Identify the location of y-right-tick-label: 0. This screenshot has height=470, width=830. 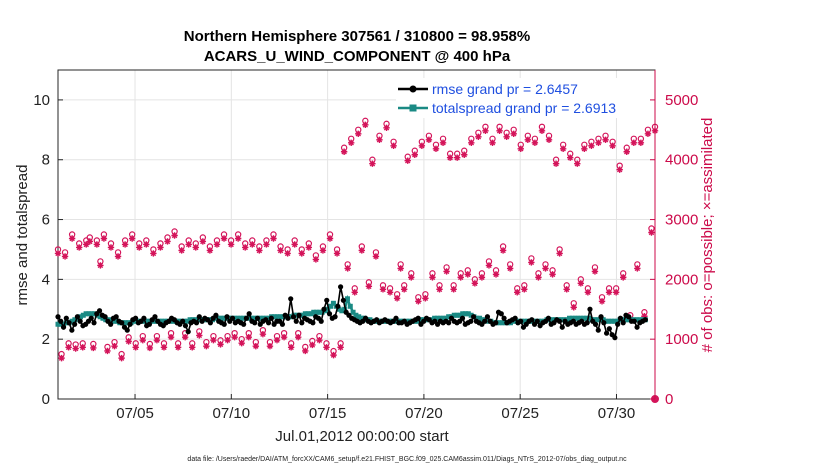
(669, 399).